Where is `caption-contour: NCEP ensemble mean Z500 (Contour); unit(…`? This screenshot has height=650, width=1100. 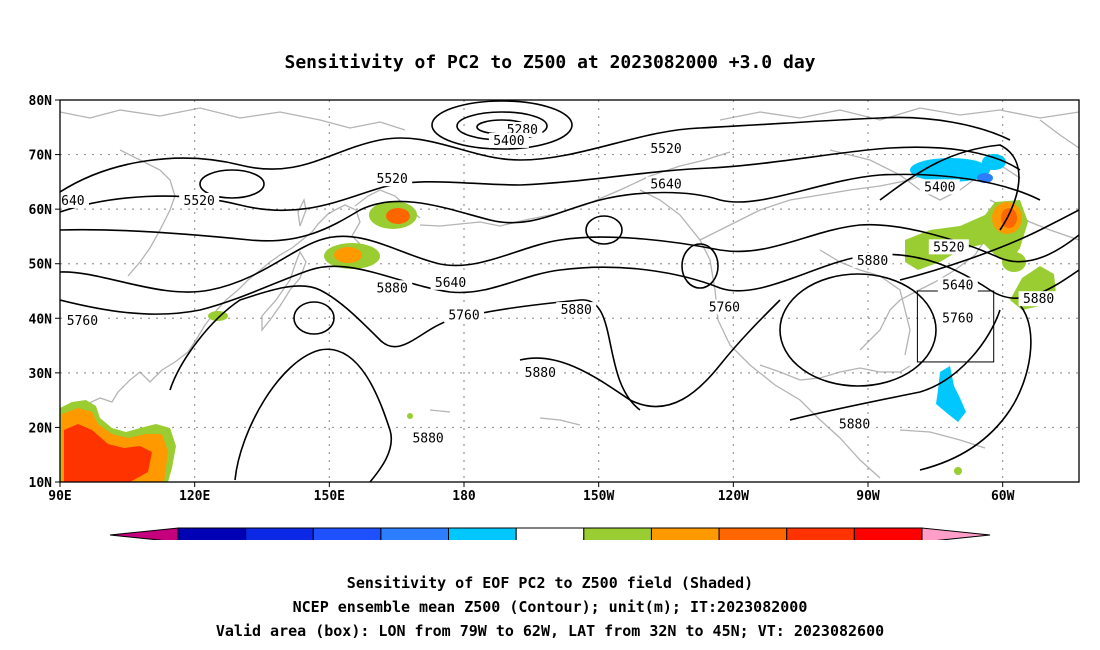
caption-contour: NCEP ensemble mean Z500 (Contour); unit(… is located at coordinates (550, 607).